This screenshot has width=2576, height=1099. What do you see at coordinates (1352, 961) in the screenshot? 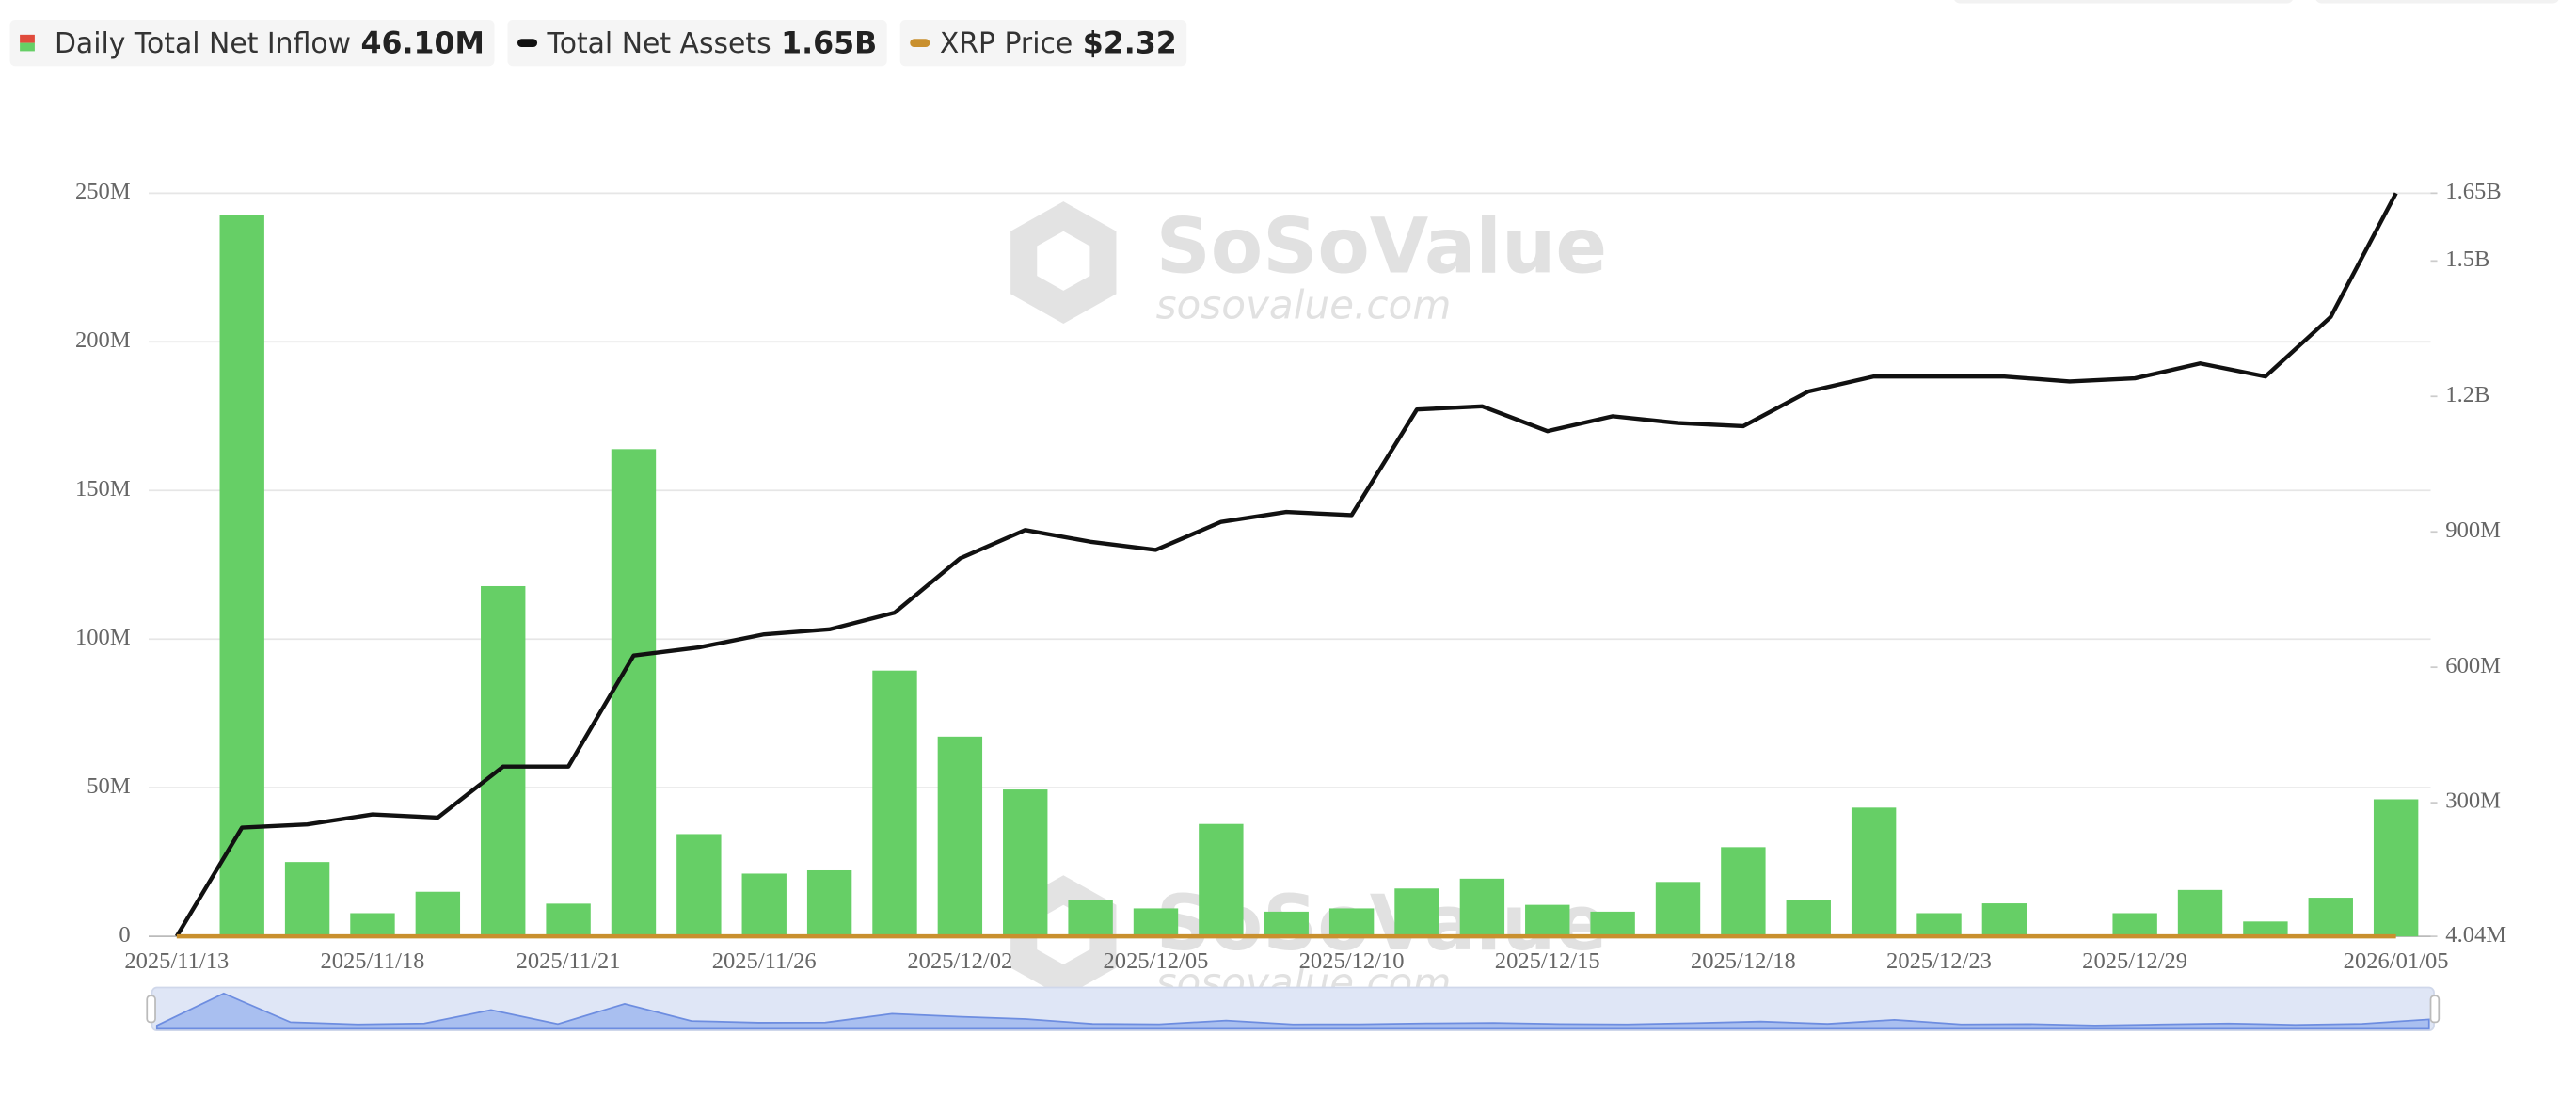
I see `x-tick-label: 2025/12/10` at bounding box center [1352, 961].